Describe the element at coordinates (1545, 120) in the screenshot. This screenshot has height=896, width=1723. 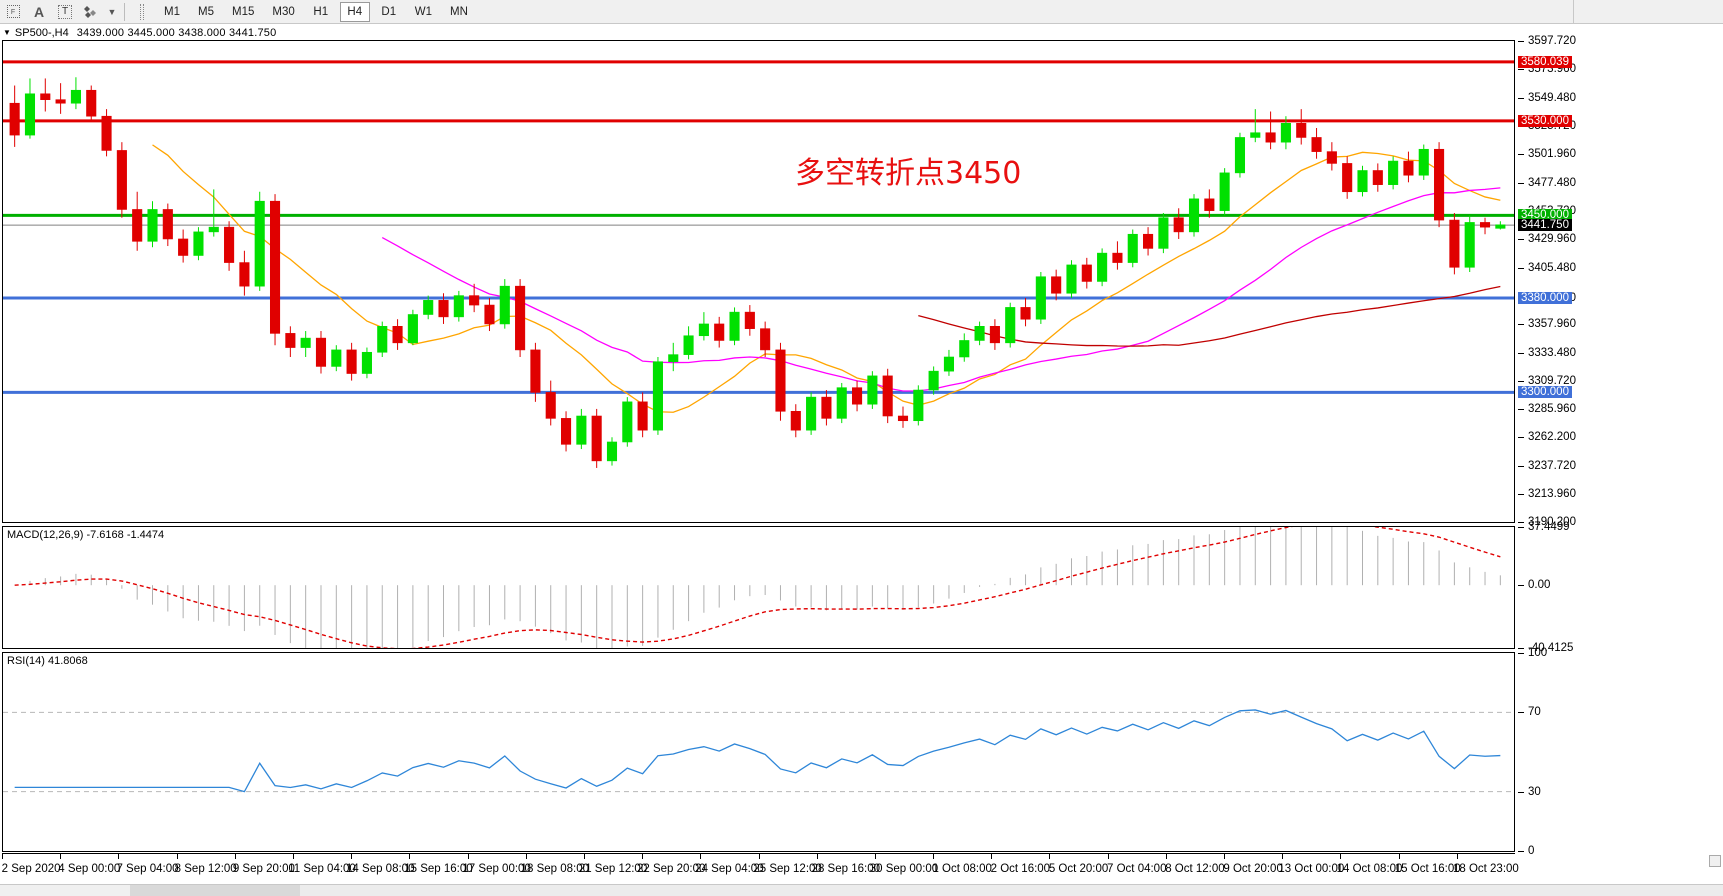
I see `price-level-badge-resistance: 3530.000` at that location.